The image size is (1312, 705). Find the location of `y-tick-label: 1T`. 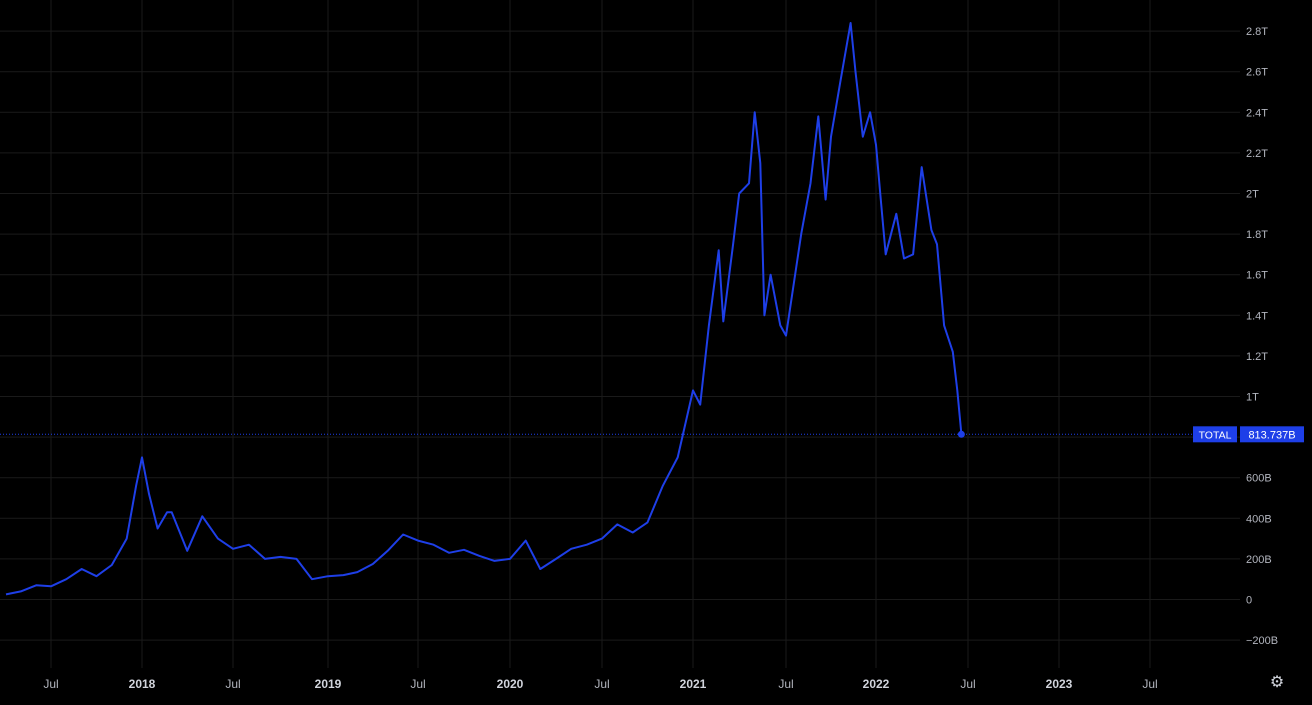

y-tick-label: 1T is located at coordinates (1252, 398).